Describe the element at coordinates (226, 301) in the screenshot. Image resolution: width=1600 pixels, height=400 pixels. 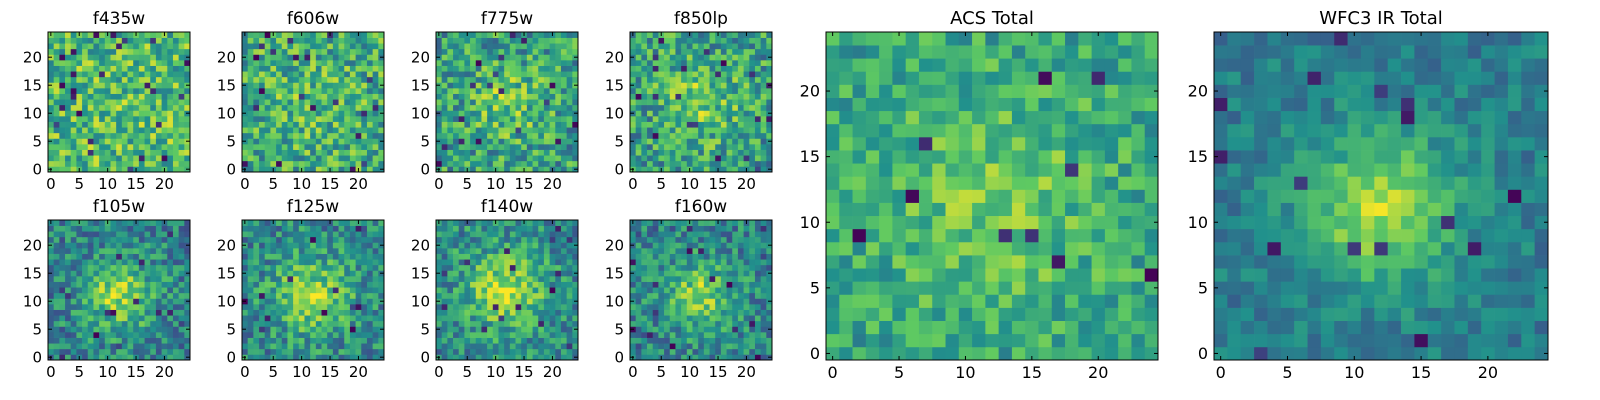
I see `y-tick-label: 10` at that location.